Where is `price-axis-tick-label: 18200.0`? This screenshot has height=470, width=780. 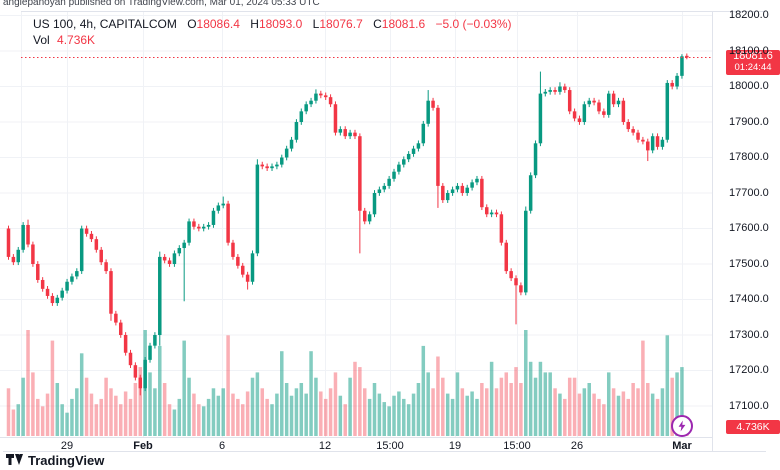
price-axis-tick-label: 18200.0 is located at coordinates (749, 15).